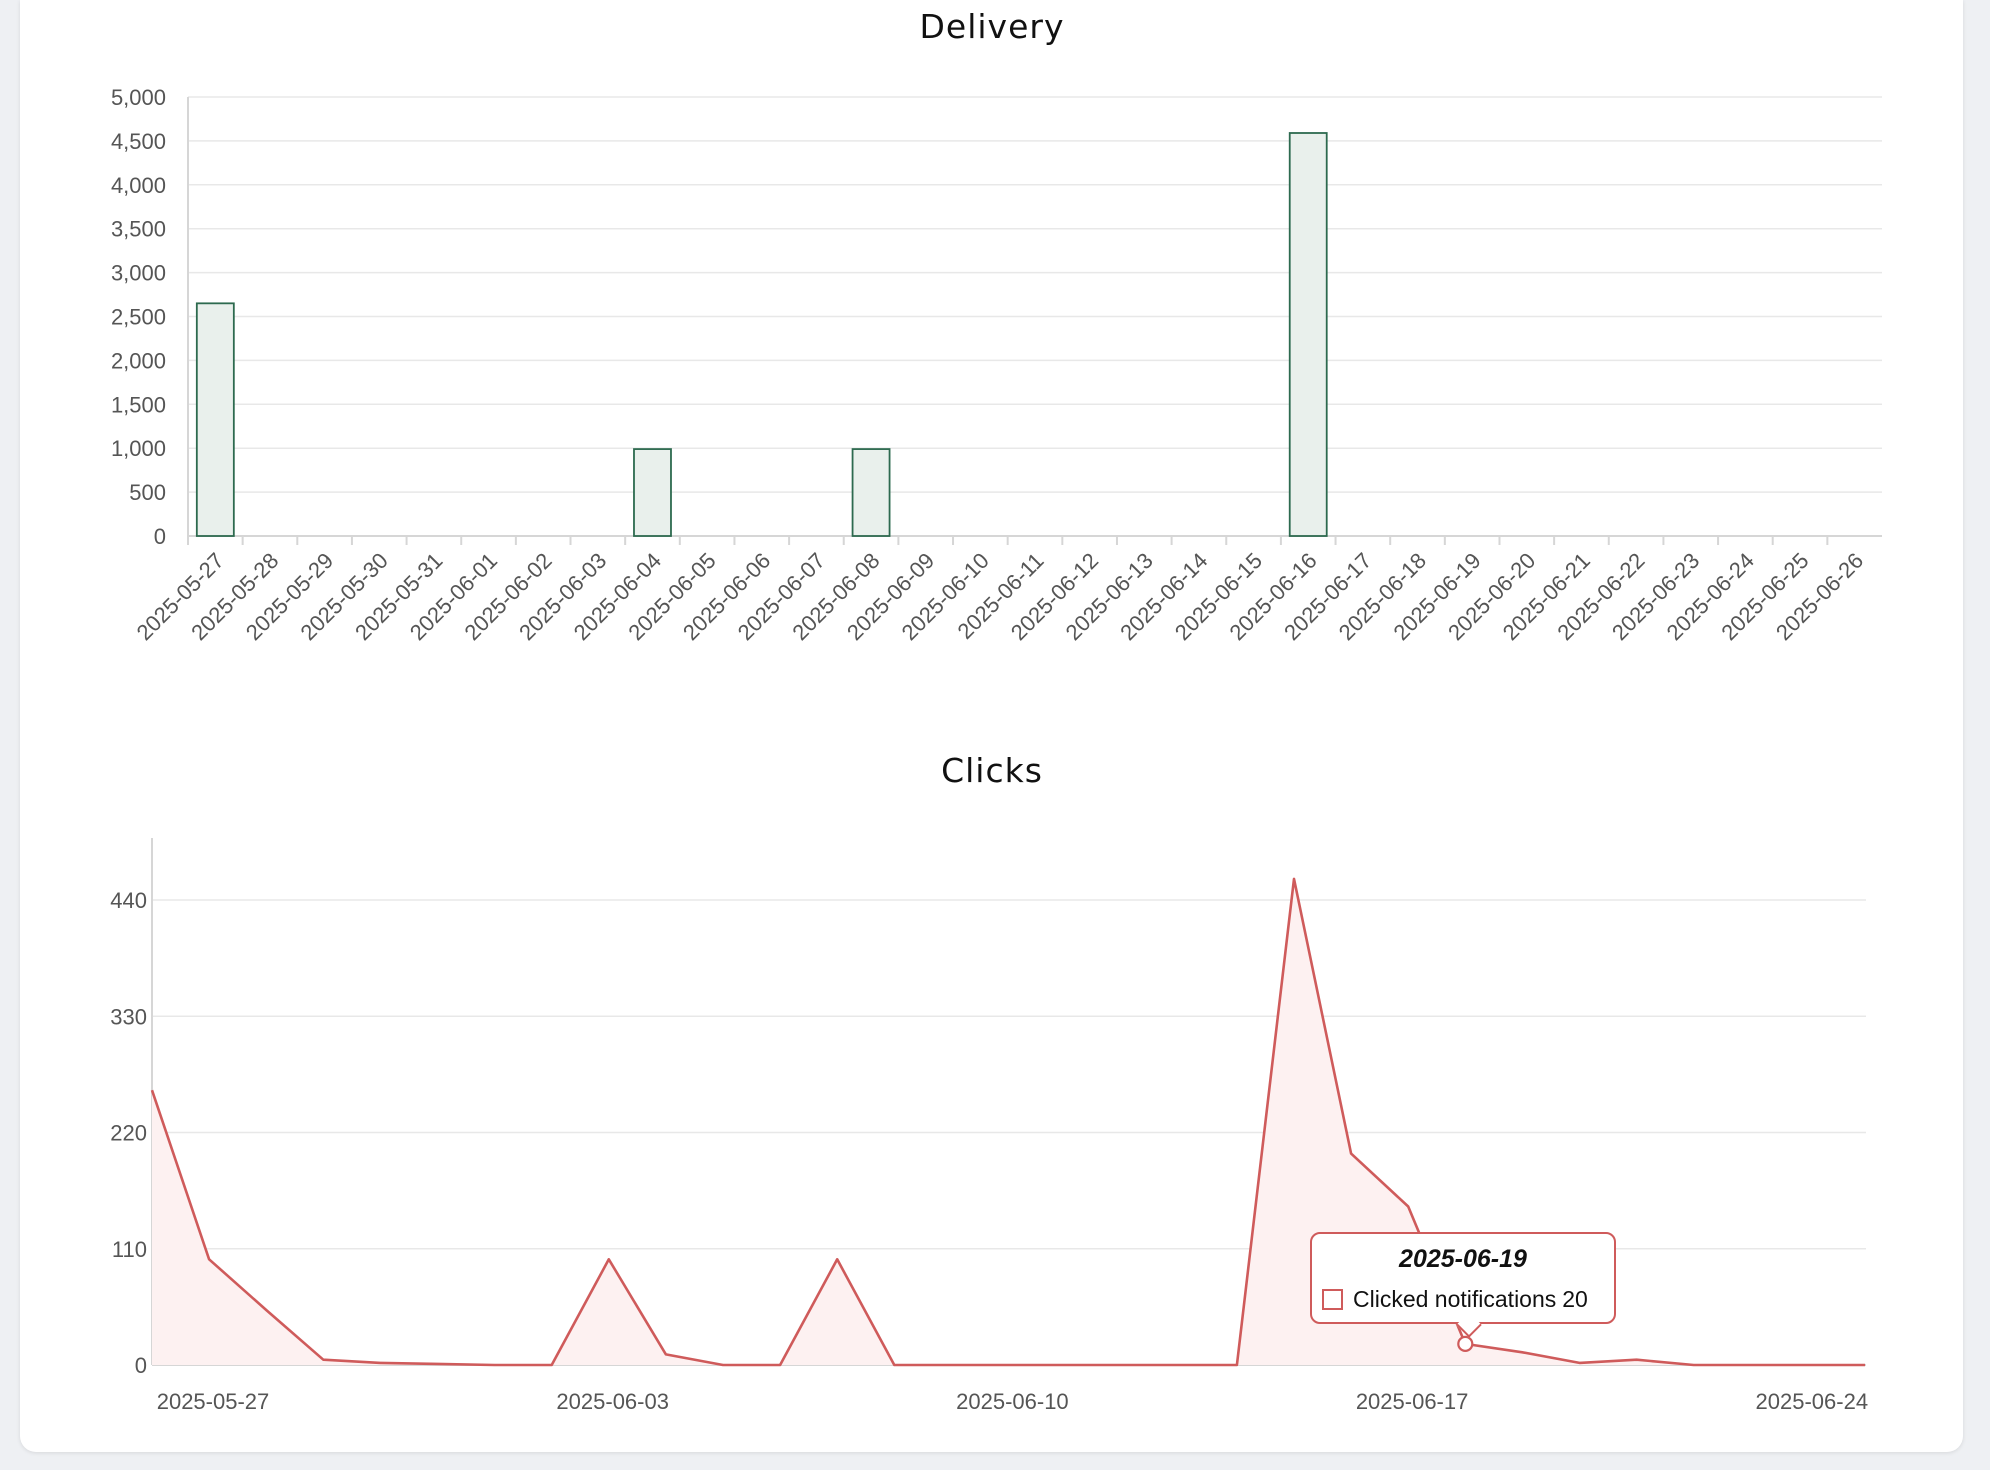 Image resolution: width=1990 pixels, height=1470 pixels. I want to click on delivery-y-tick-label: 5,000, so click(138, 97).